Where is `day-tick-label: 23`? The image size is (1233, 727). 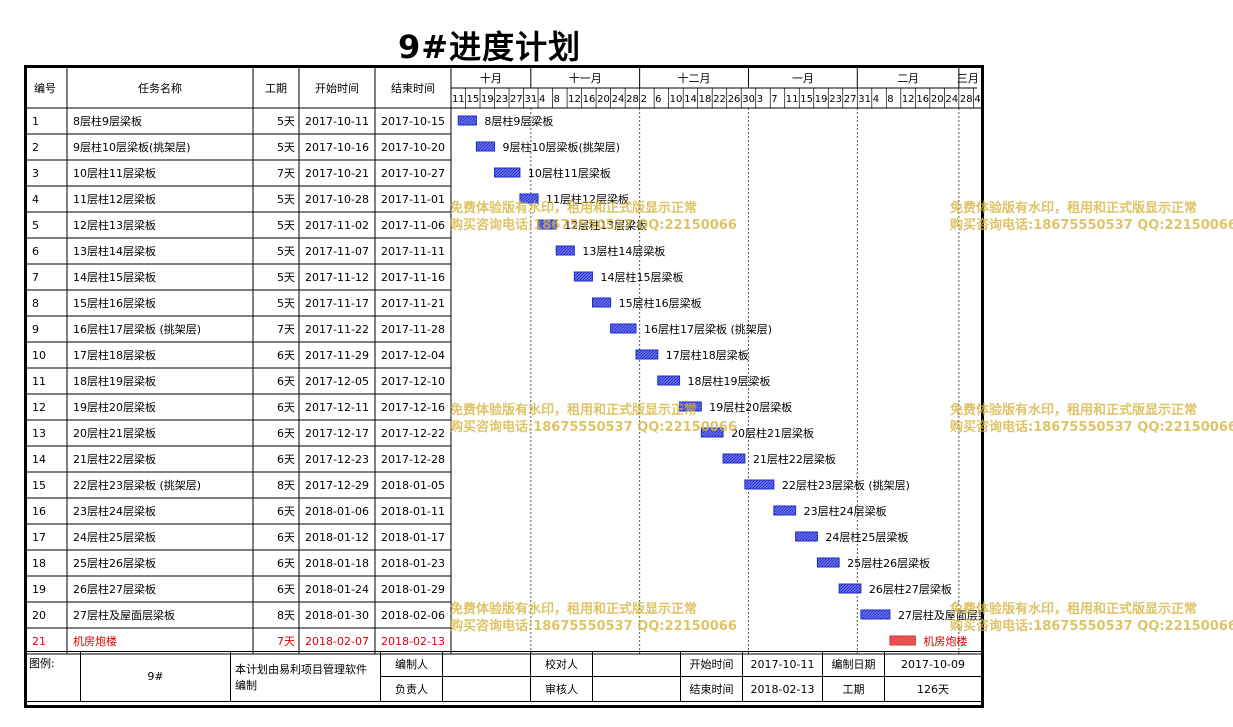 day-tick-label: 23 is located at coordinates (835, 99).